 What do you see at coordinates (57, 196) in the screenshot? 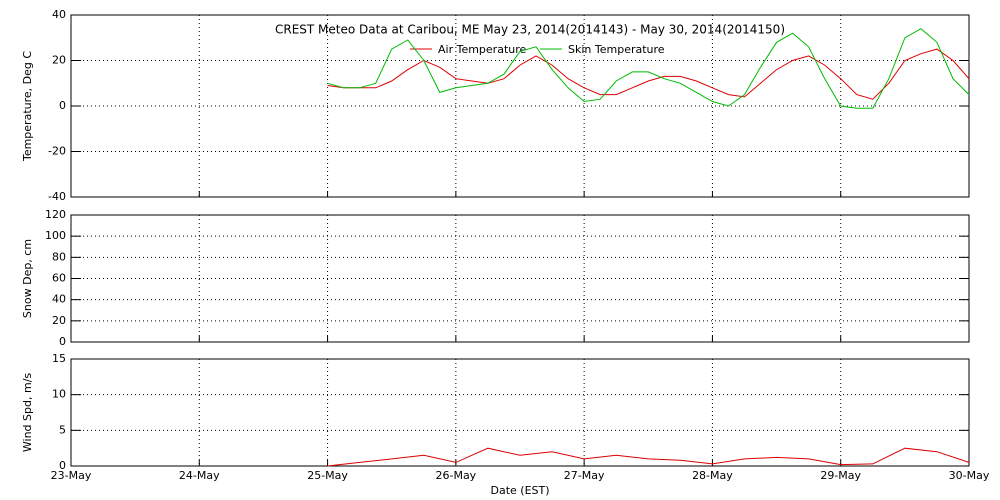
I see `y-tick-label: -40` at bounding box center [57, 196].